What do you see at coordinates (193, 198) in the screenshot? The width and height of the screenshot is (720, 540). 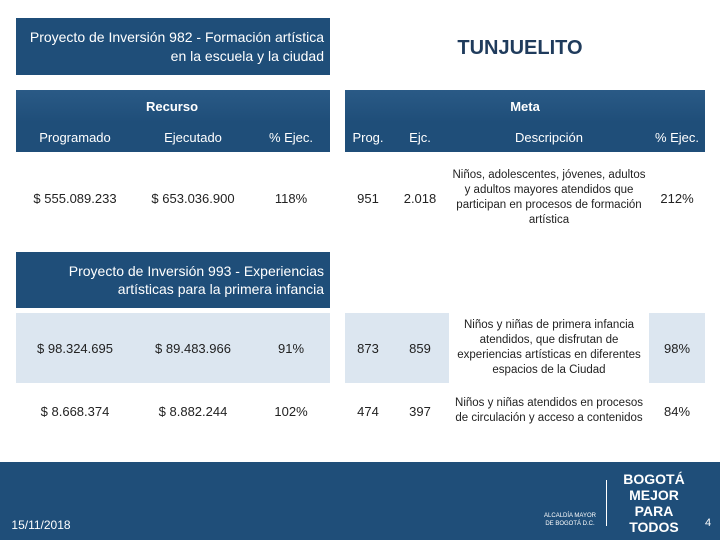 I see `value-cell: $ 653.036.900` at bounding box center [193, 198].